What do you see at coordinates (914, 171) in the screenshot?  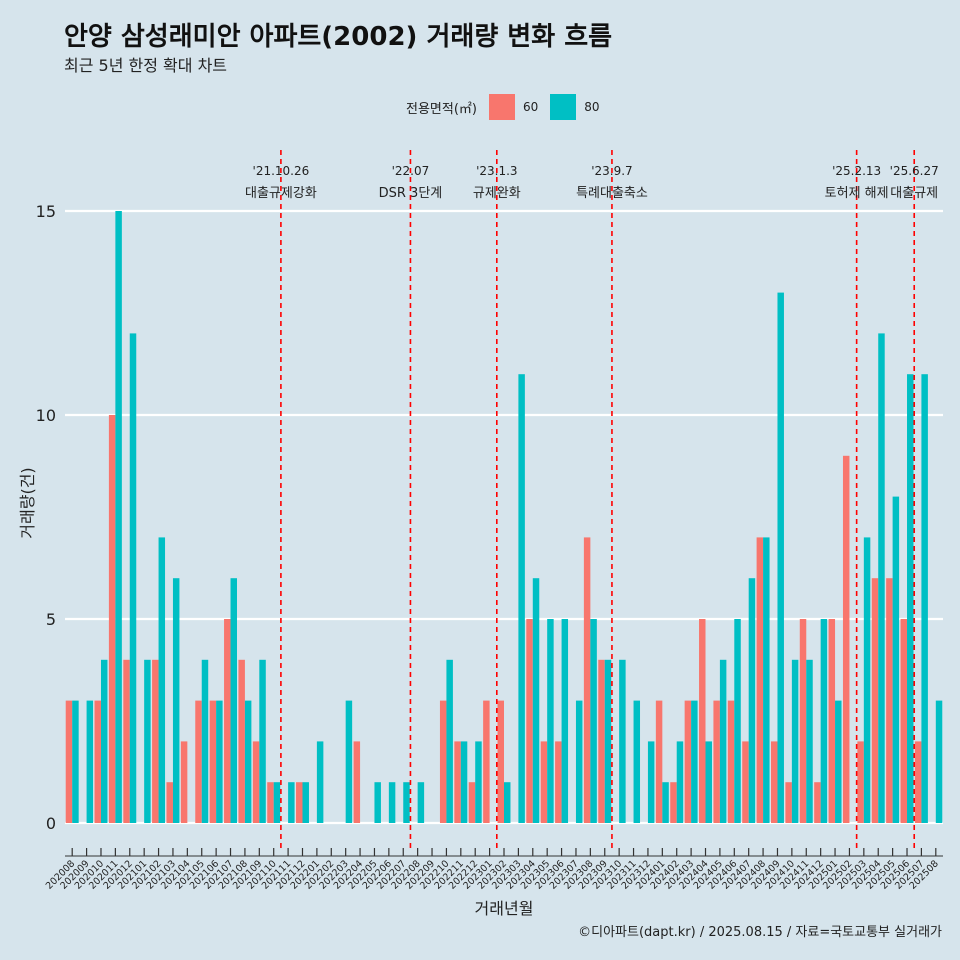 I see `event-date-5: '25.6.27` at bounding box center [914, 171].